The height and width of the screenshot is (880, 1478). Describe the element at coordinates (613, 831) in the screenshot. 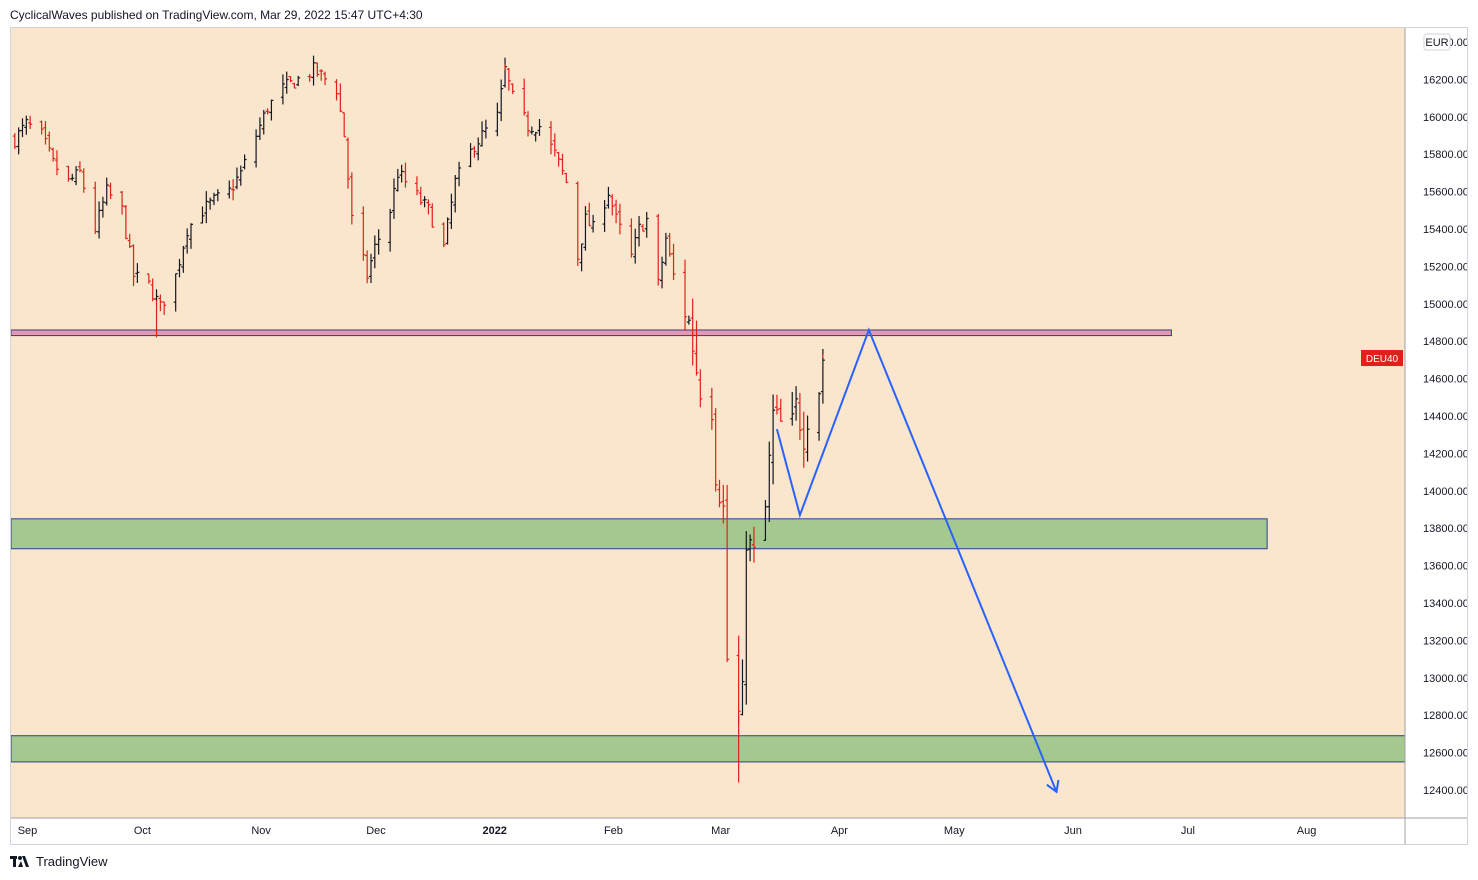

I see `time-tick-label: Feb` at that location.